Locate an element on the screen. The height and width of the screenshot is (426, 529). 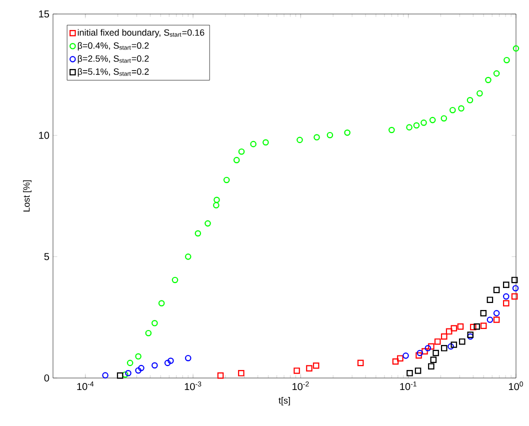
x-tick-label: 10$^{-2}$ is located at coordinates (300, 386).